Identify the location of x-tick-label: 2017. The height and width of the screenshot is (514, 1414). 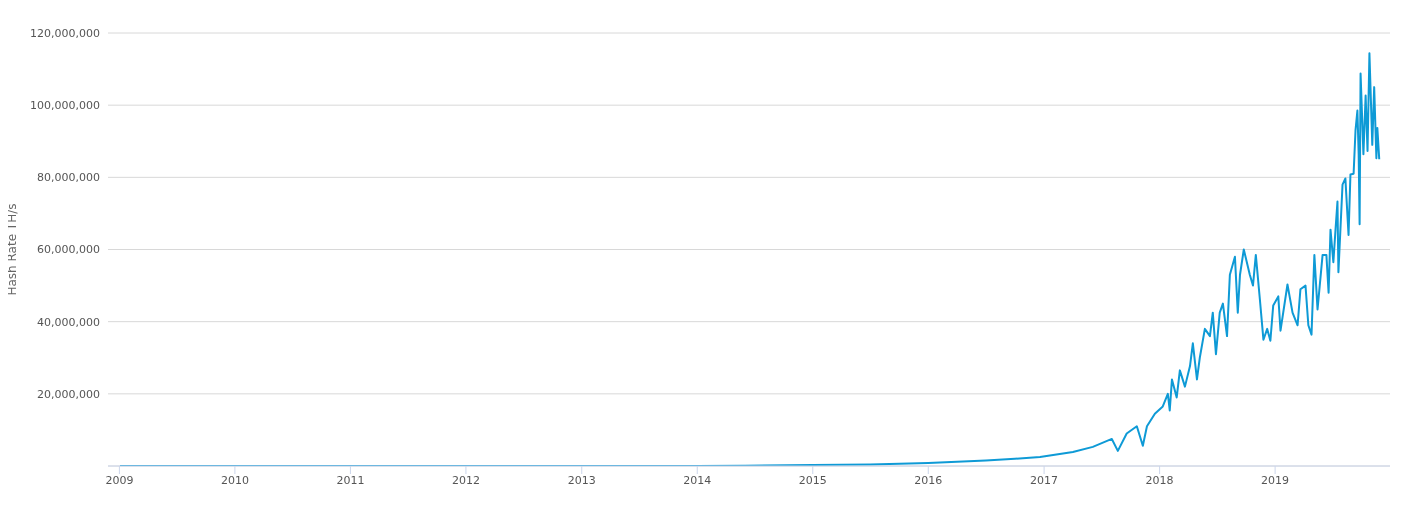
(1044, 480).